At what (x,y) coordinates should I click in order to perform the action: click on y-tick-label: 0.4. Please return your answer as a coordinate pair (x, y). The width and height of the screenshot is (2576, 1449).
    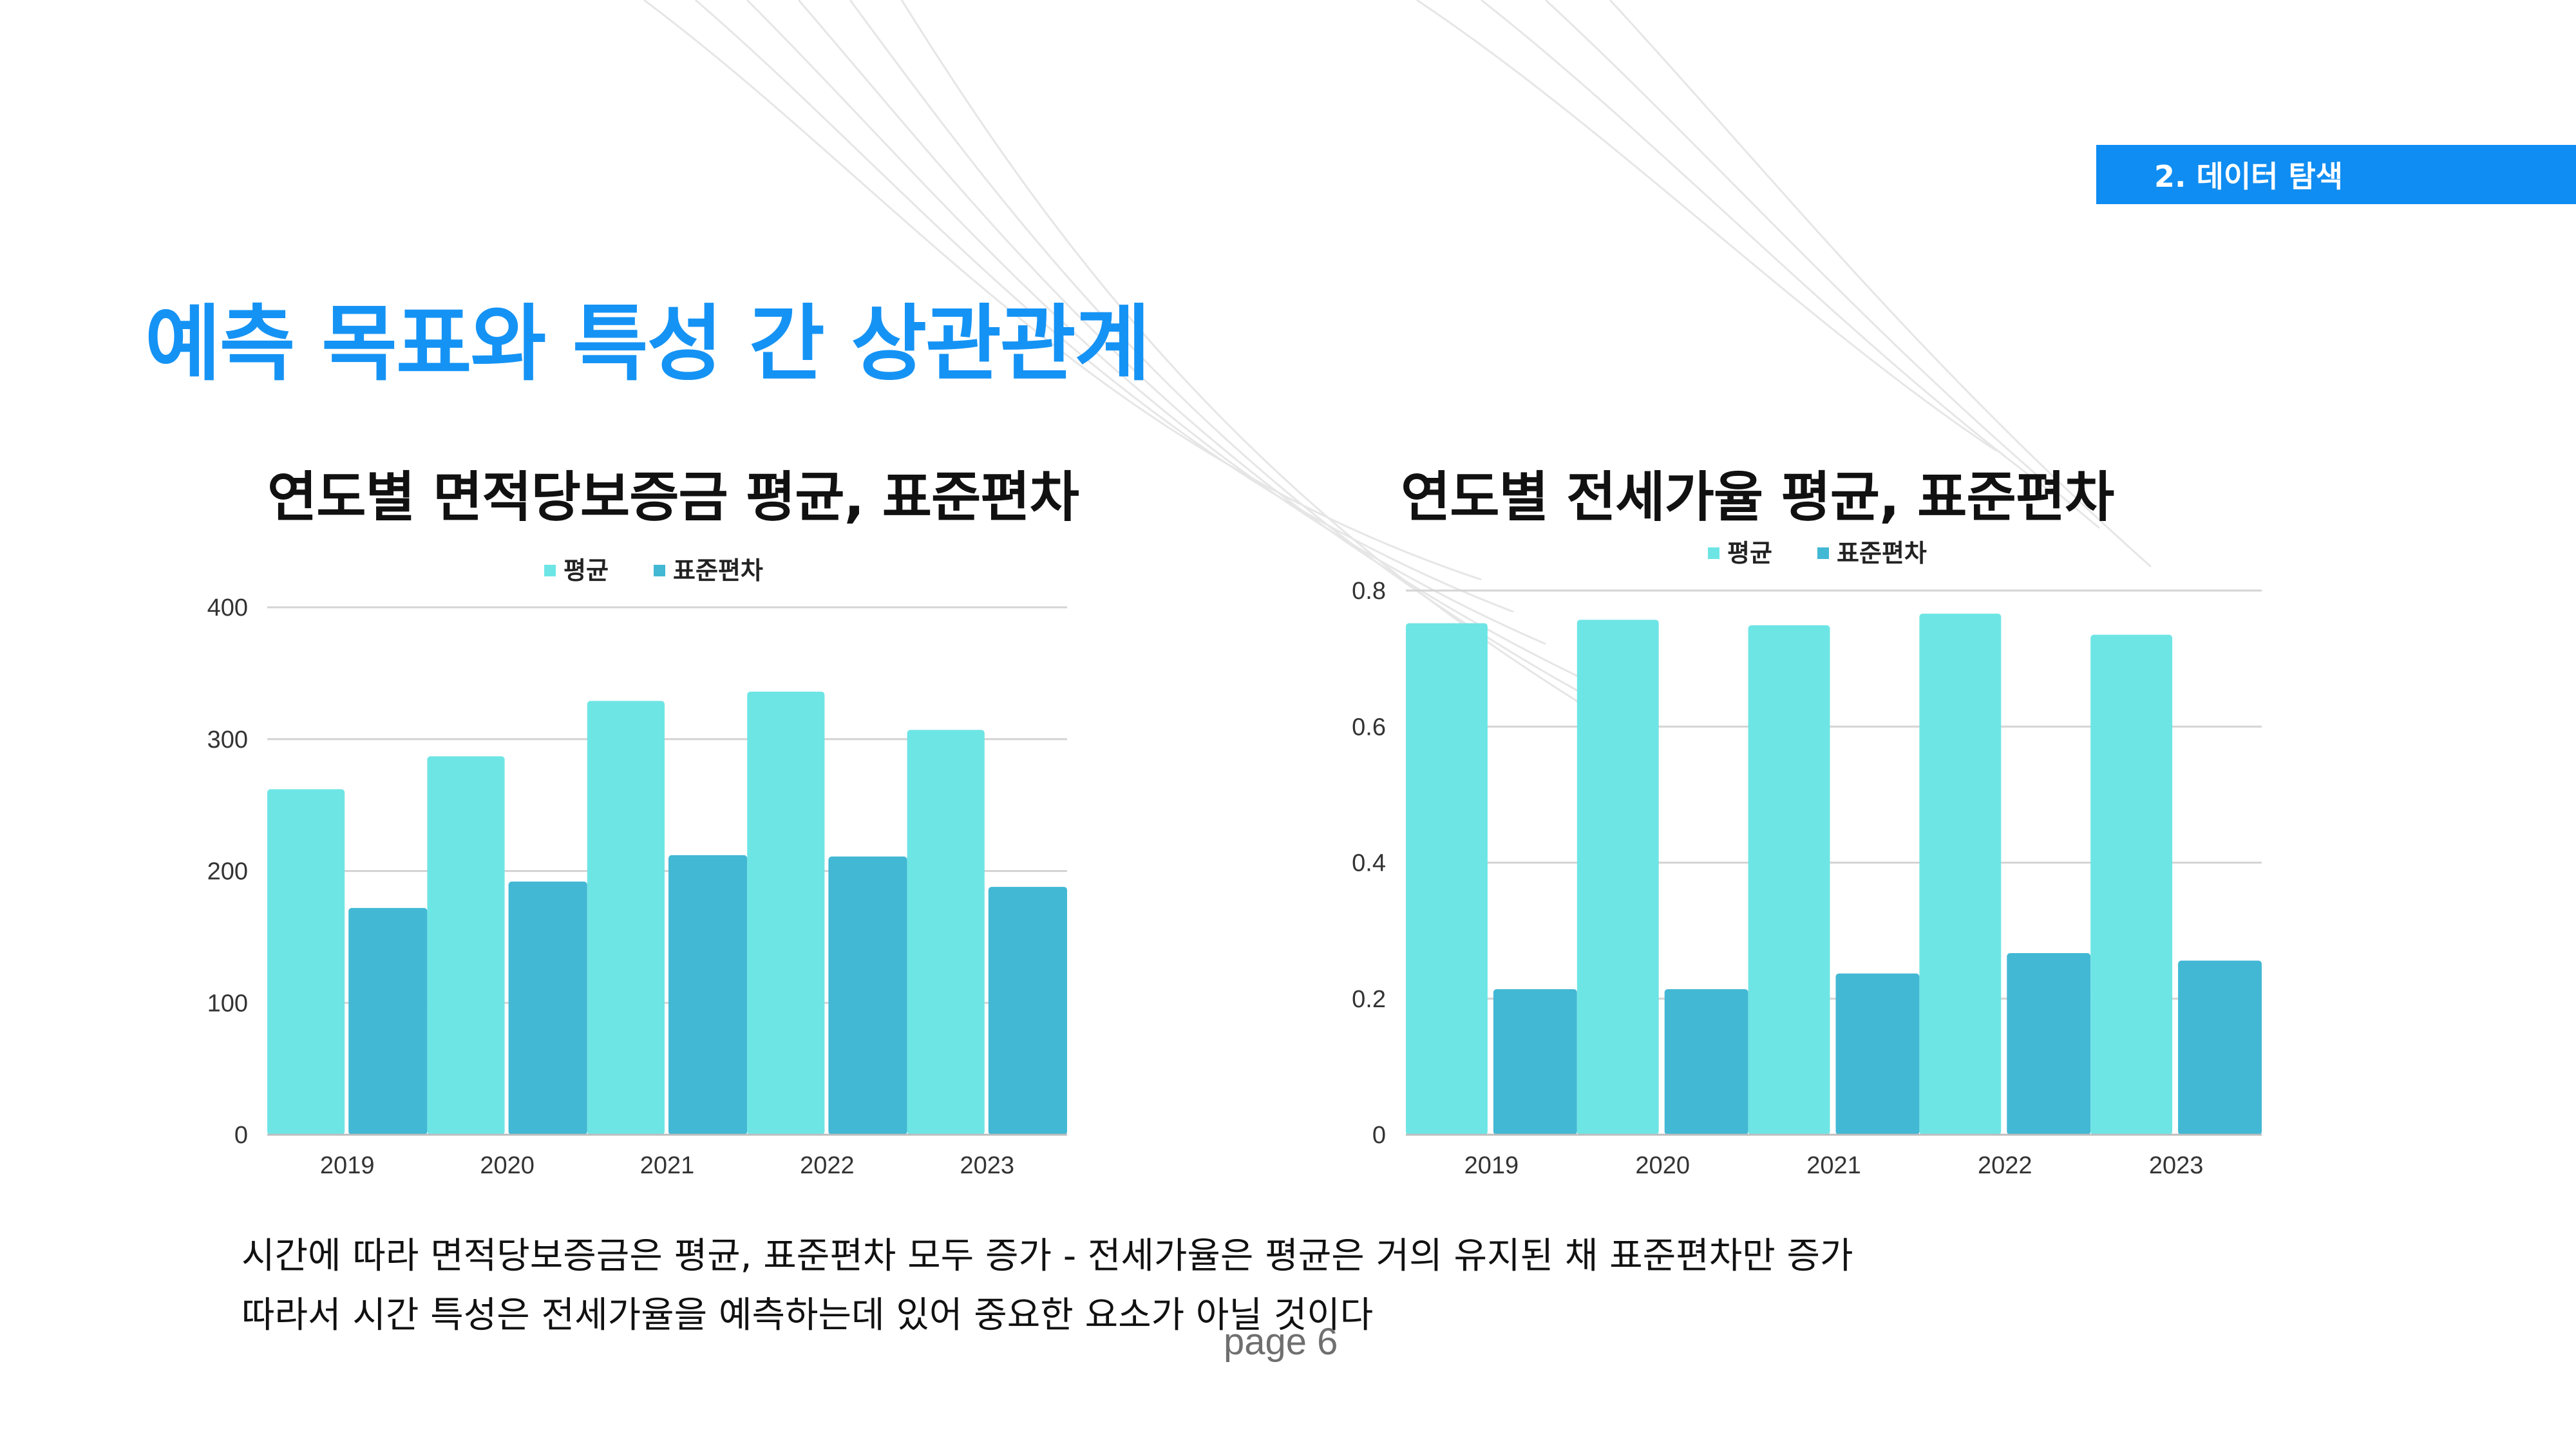
    Looking at the image, I should click on (1369, 863).